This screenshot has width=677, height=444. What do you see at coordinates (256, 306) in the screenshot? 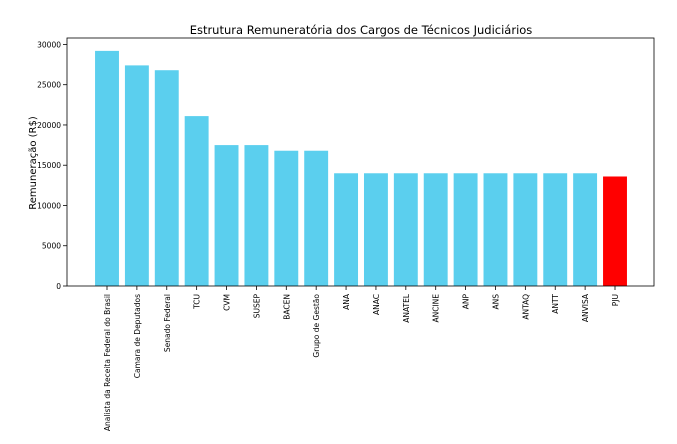
I see `x-tick-label: SUSEP` at bounding box center [256, 306].